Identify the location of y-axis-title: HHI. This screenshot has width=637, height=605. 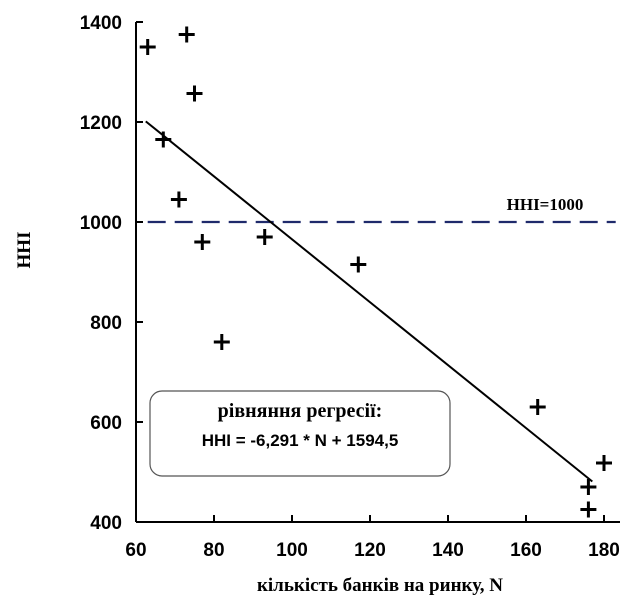
(24, 250).